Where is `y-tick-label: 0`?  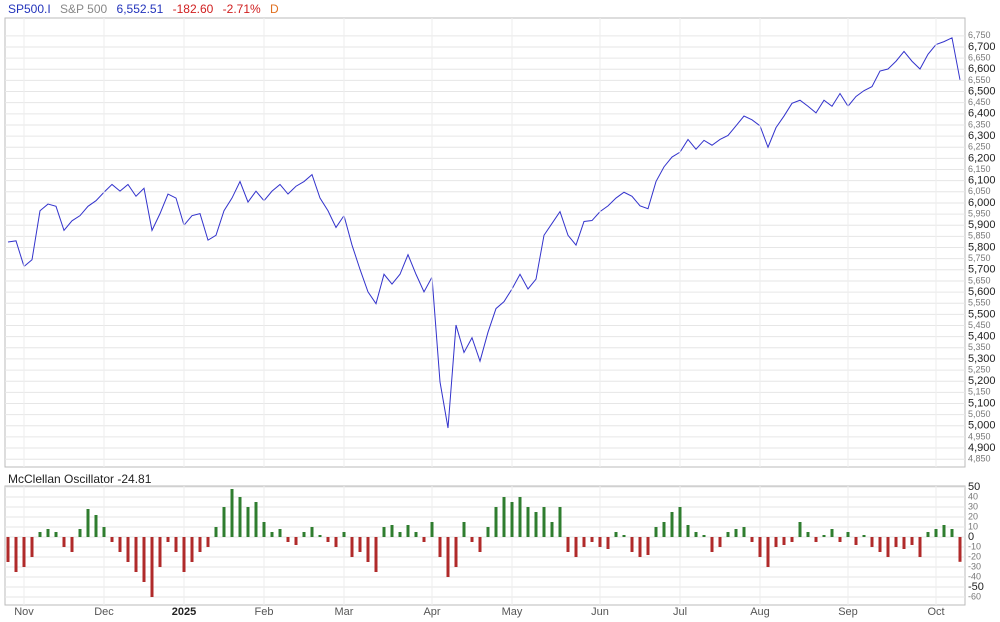
y-tick-label: 0 is located at coordinates (971, 537).